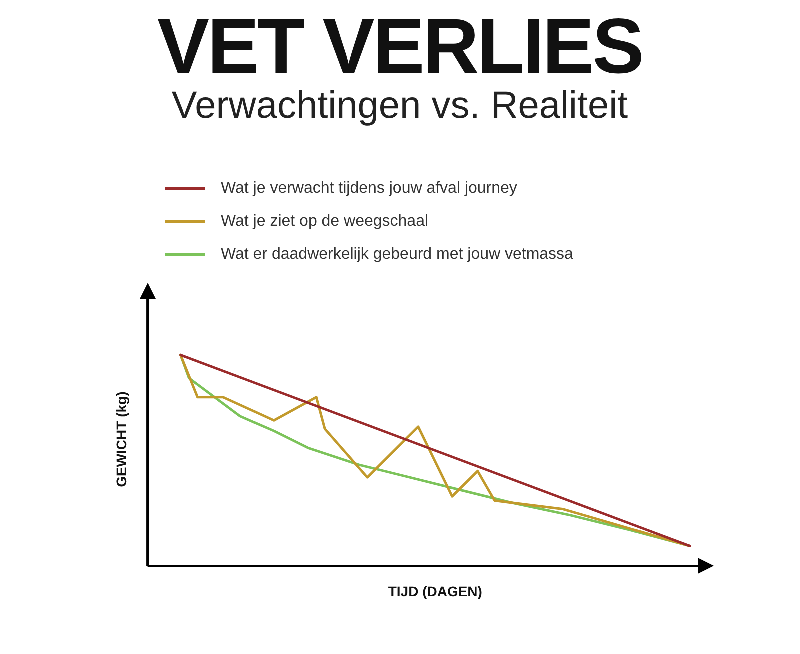 The image size is (800, 654). What do you see at coordinates (121, 440) in the screenshot?
I see `y-axis-title: GEWICHT (kg)` at bounding box center [121, 440].